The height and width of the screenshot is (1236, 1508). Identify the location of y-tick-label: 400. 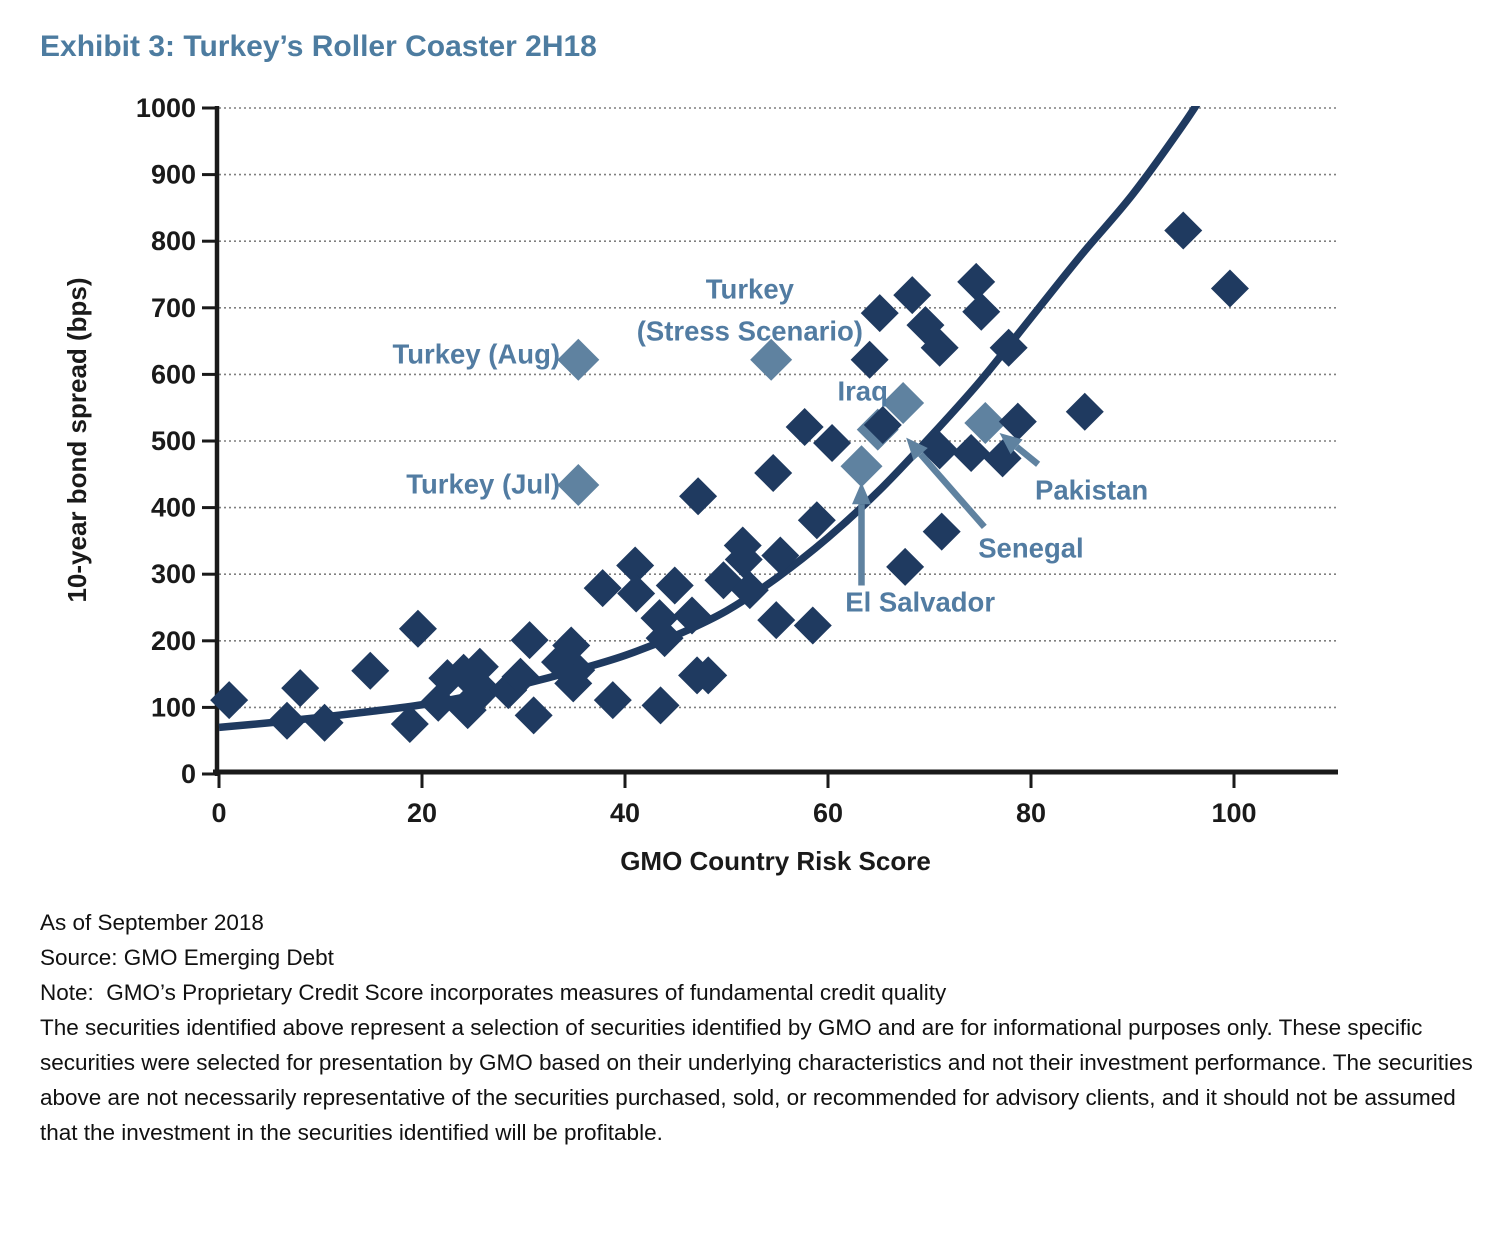
(173, 508).